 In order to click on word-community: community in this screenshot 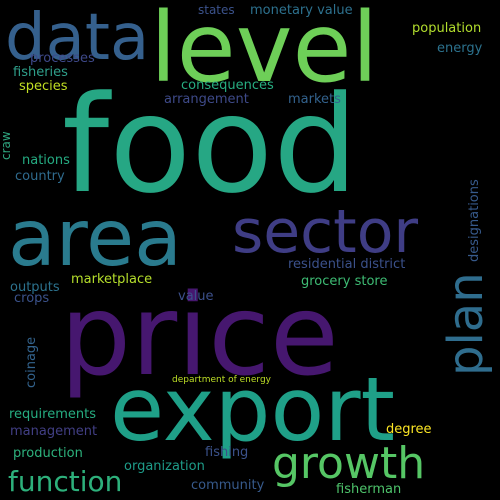, I will do `click(228, 485)`.